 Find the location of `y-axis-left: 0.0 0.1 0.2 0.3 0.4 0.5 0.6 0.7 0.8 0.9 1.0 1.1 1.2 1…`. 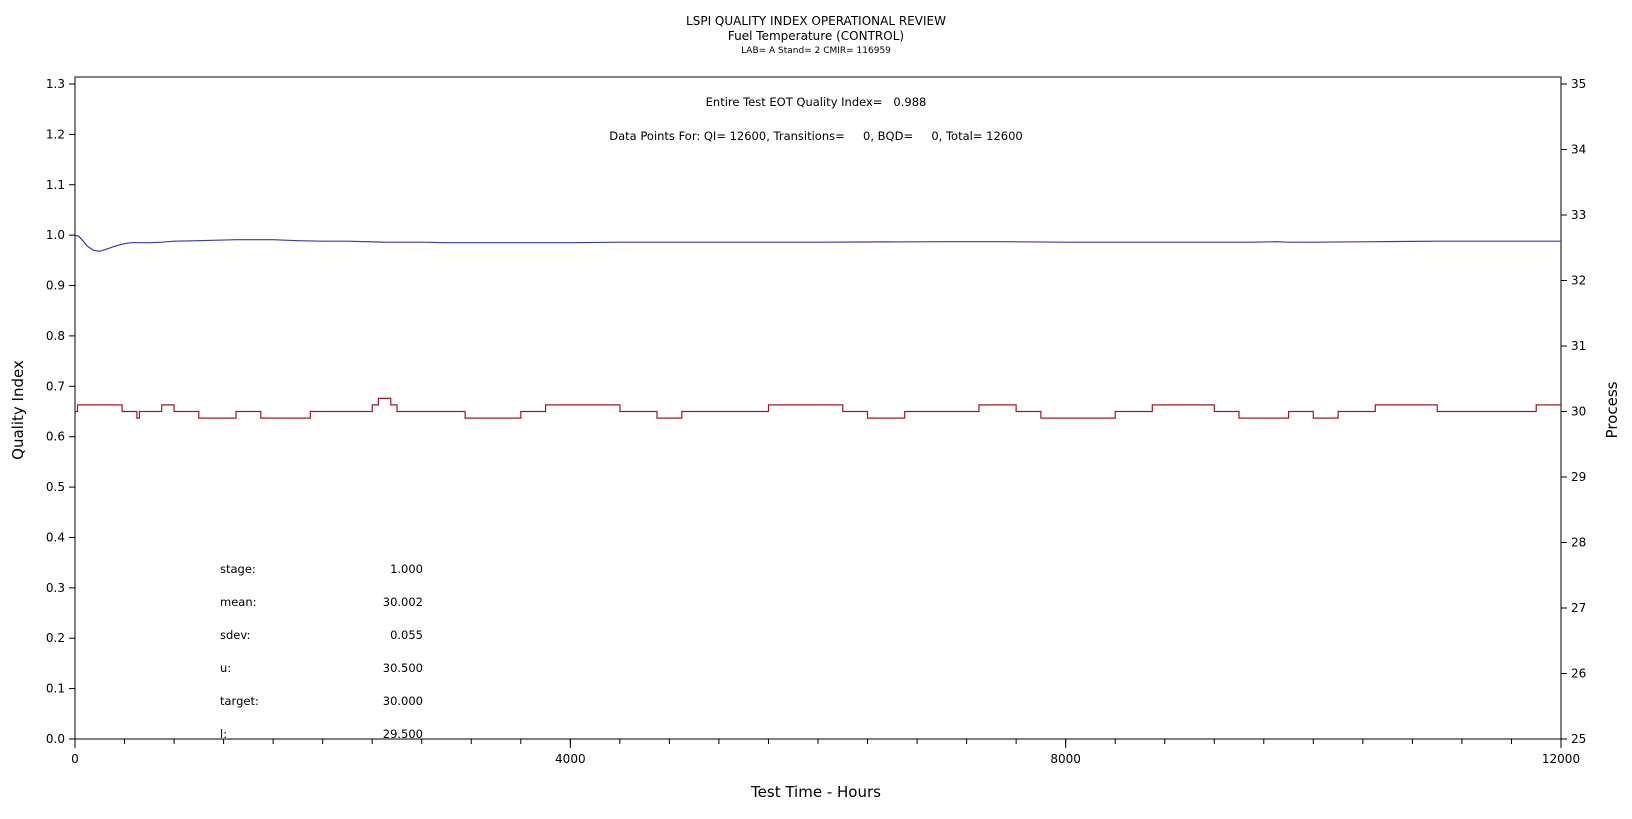

y-axis-left: 0.0 0.1 0.2 0.3 0.4 0.5 0.6 0.7 0.8 0.9 1.0 1.1 1.2 1… is located at coordinates (60, 411).